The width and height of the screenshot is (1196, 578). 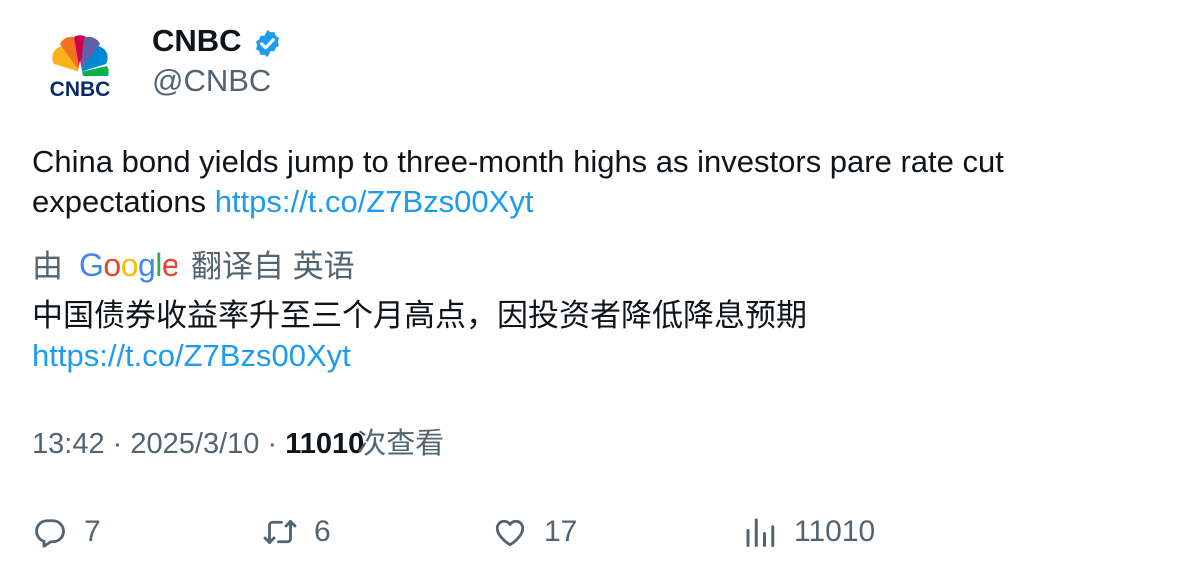 I want to click on retweet-icon, so click(x=280, y=532).